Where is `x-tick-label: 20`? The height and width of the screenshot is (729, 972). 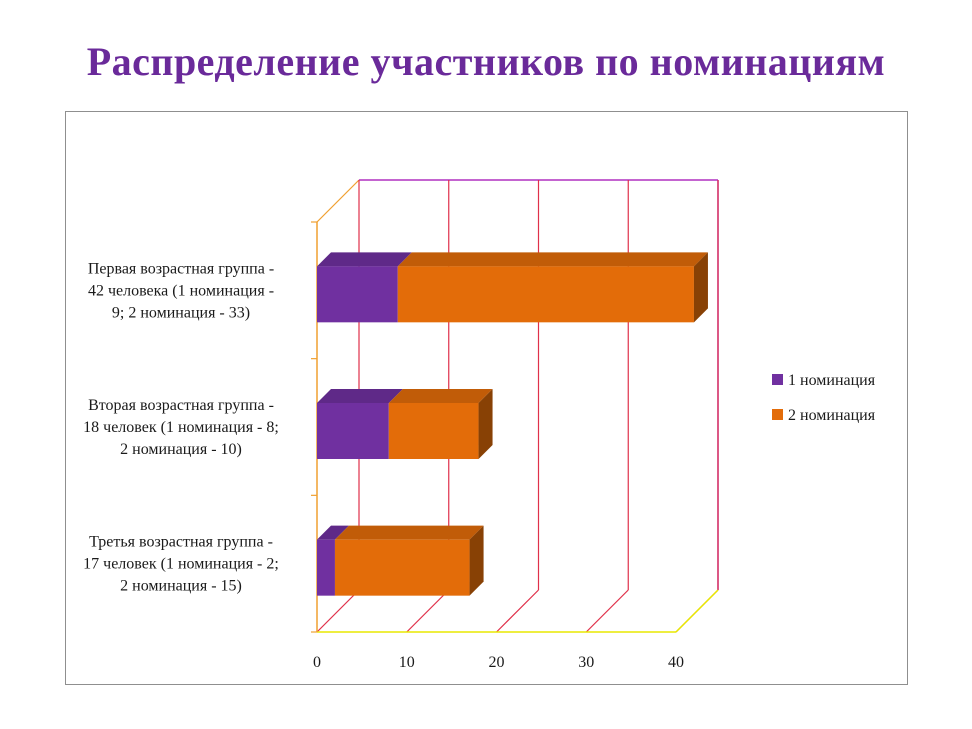 x-tick-label: 20 is located at coordinates (497, 662).